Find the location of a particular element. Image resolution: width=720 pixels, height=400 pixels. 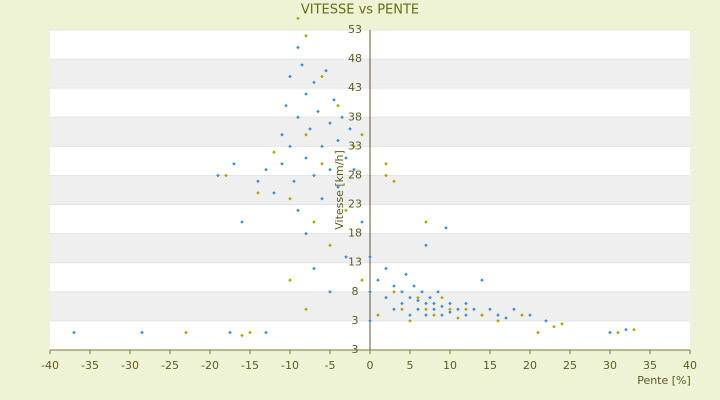

y-tick-label: 13 is located at coordinates (355, 262).